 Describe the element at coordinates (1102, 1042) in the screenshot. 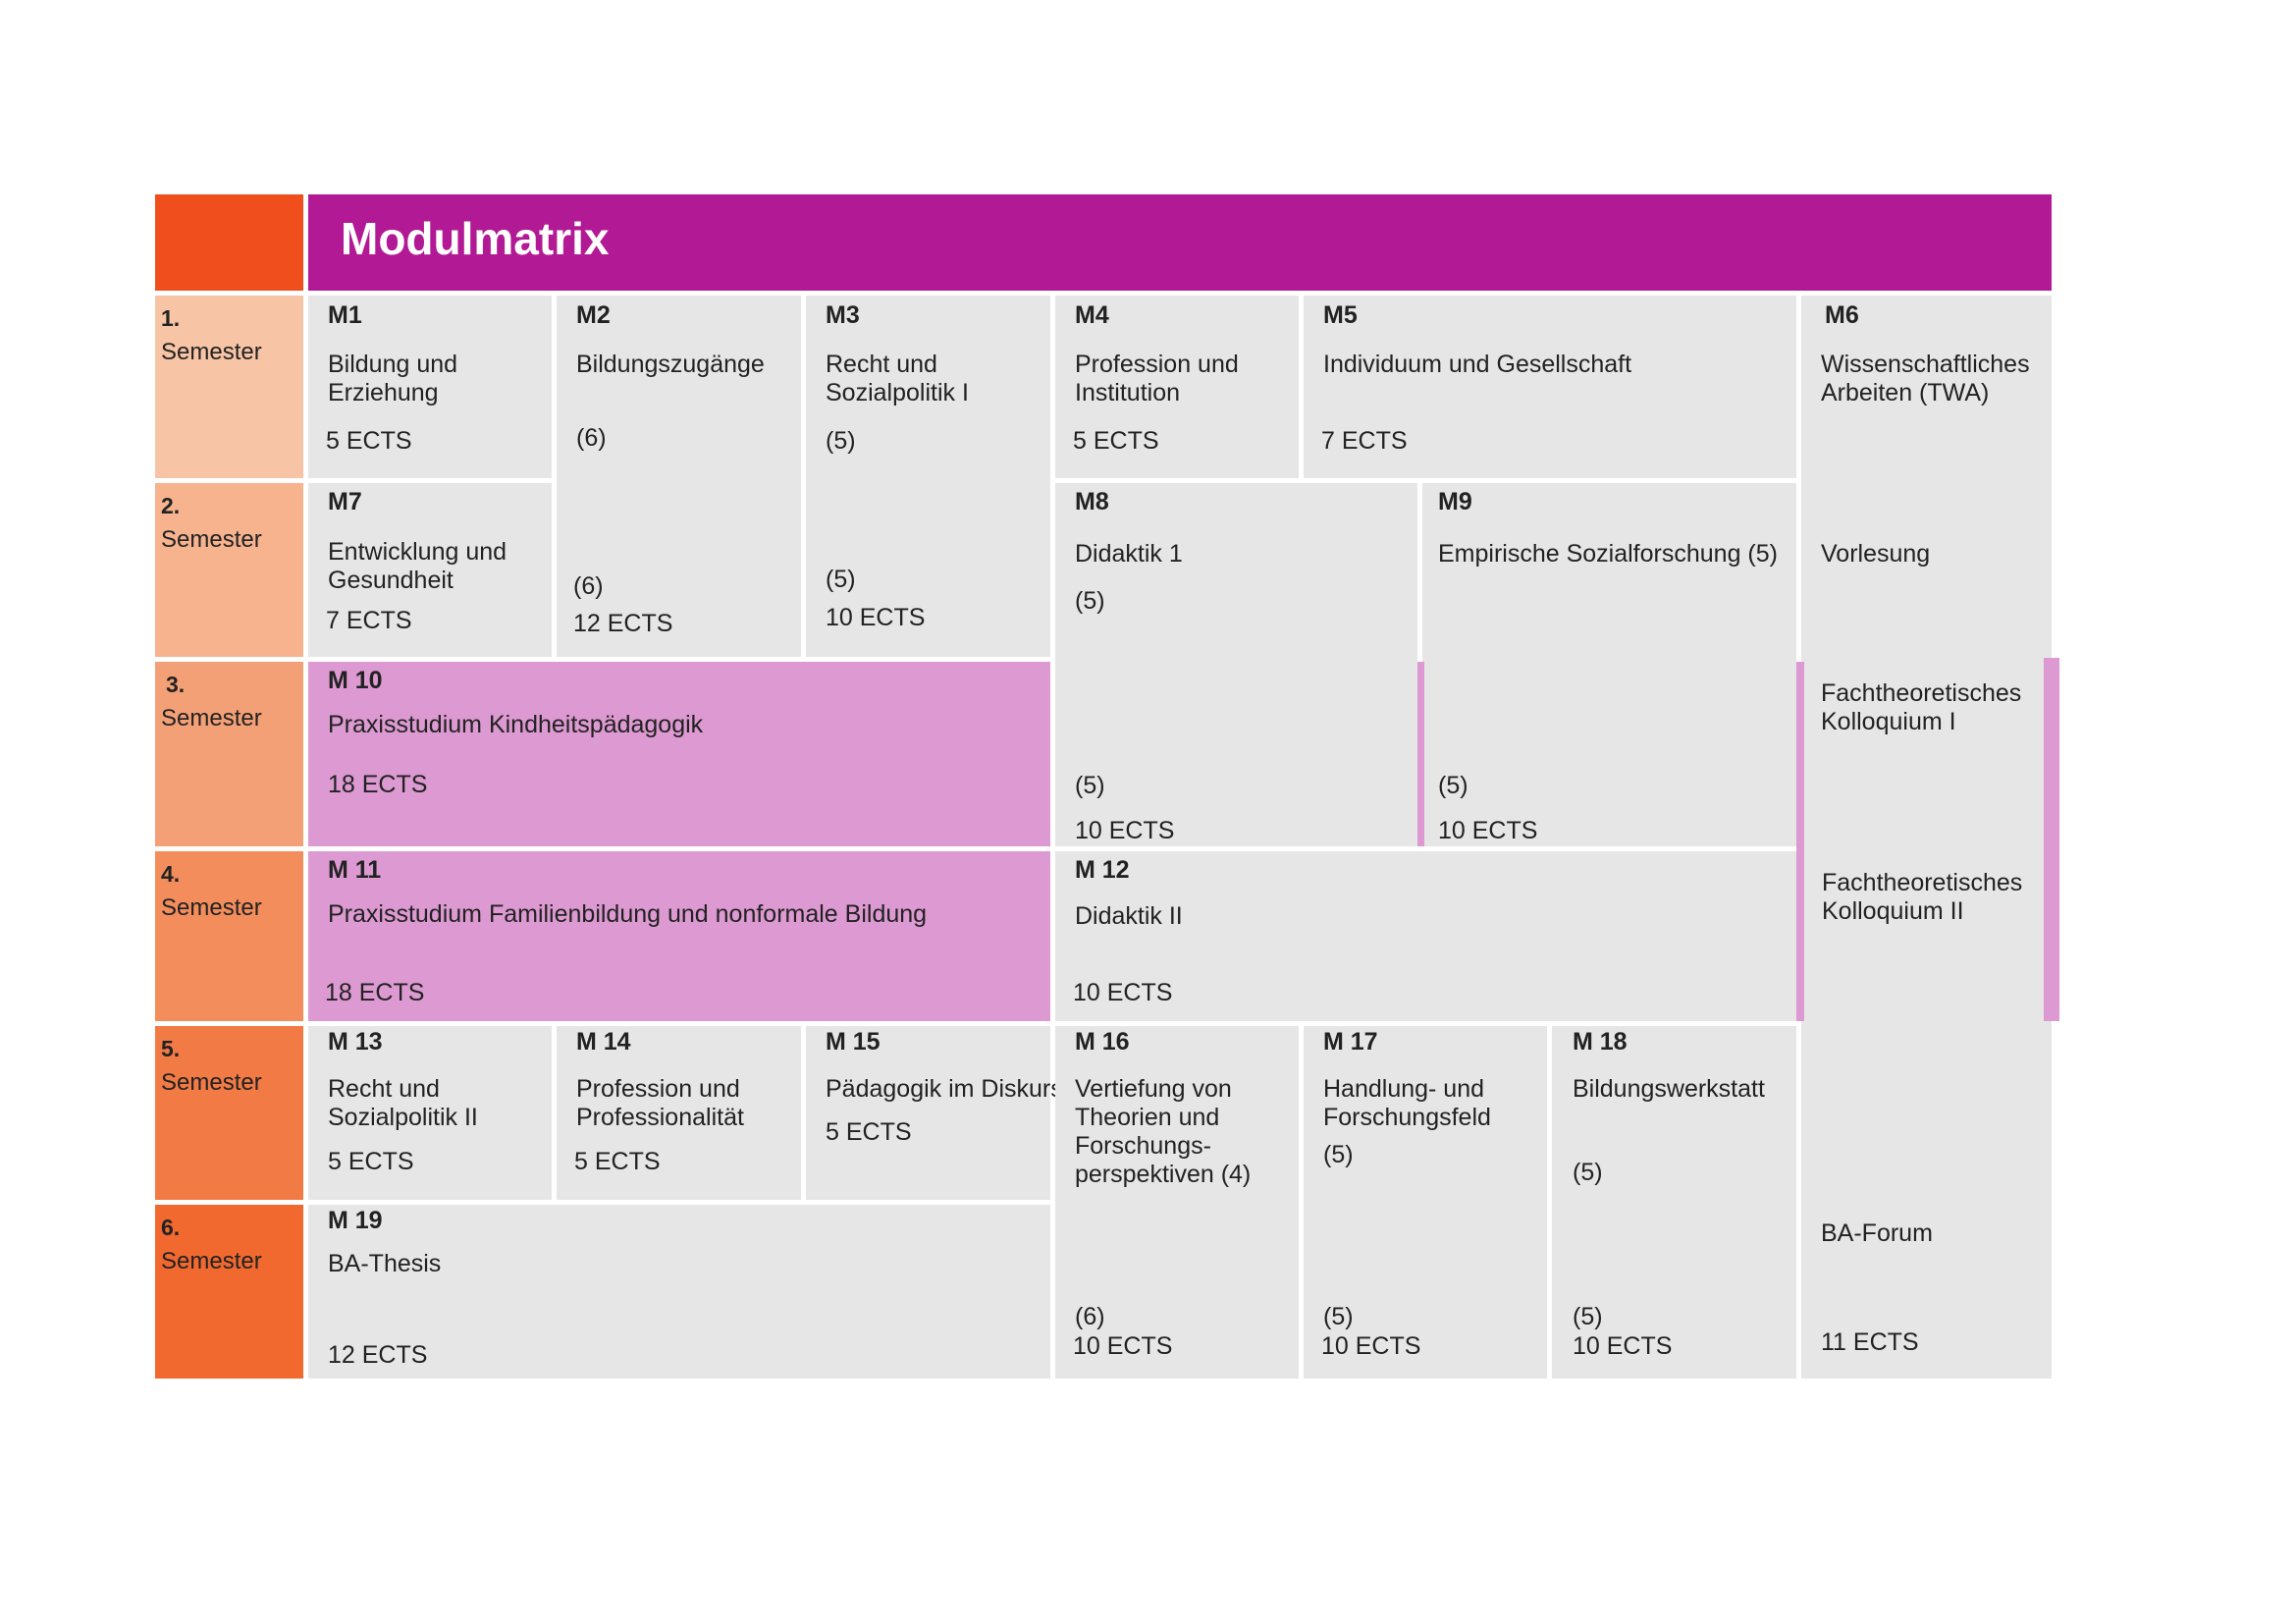

I see `module-code: M 16` at that location.